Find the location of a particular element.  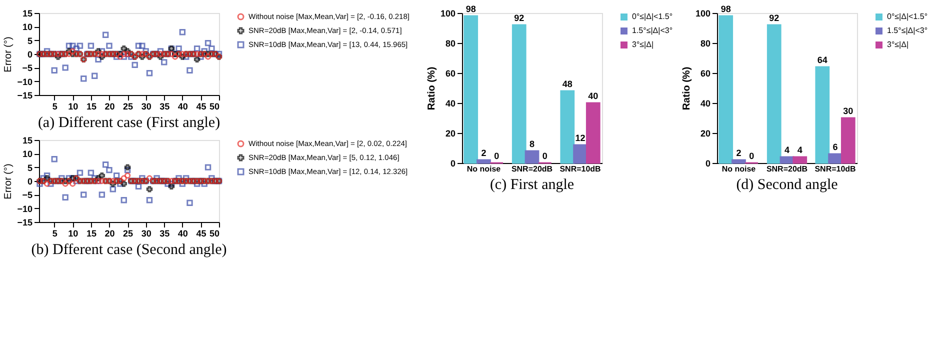

text: (c) First angle is located at coordinates (532, 185).